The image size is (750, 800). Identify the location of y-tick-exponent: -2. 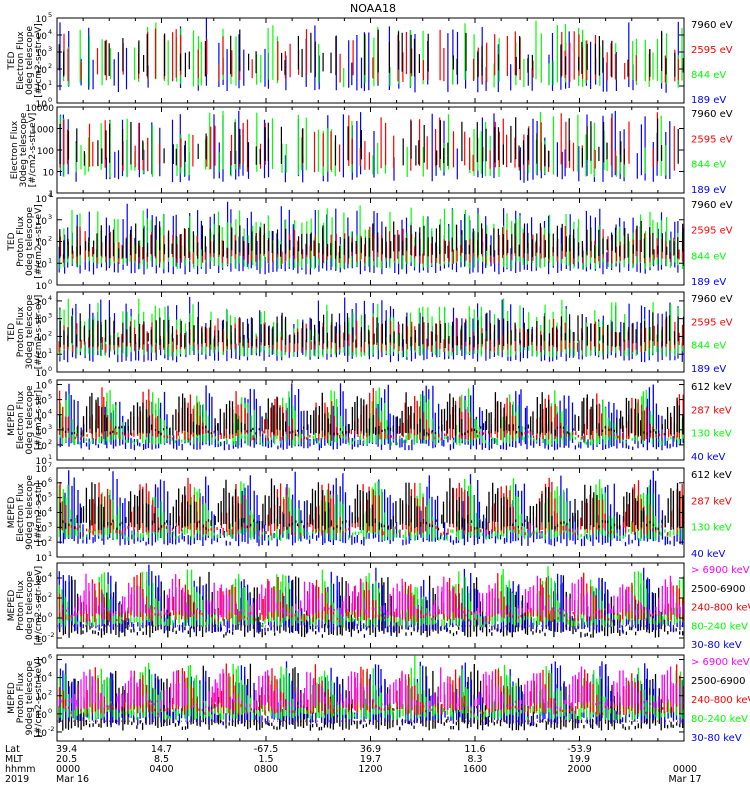
(51, 635).